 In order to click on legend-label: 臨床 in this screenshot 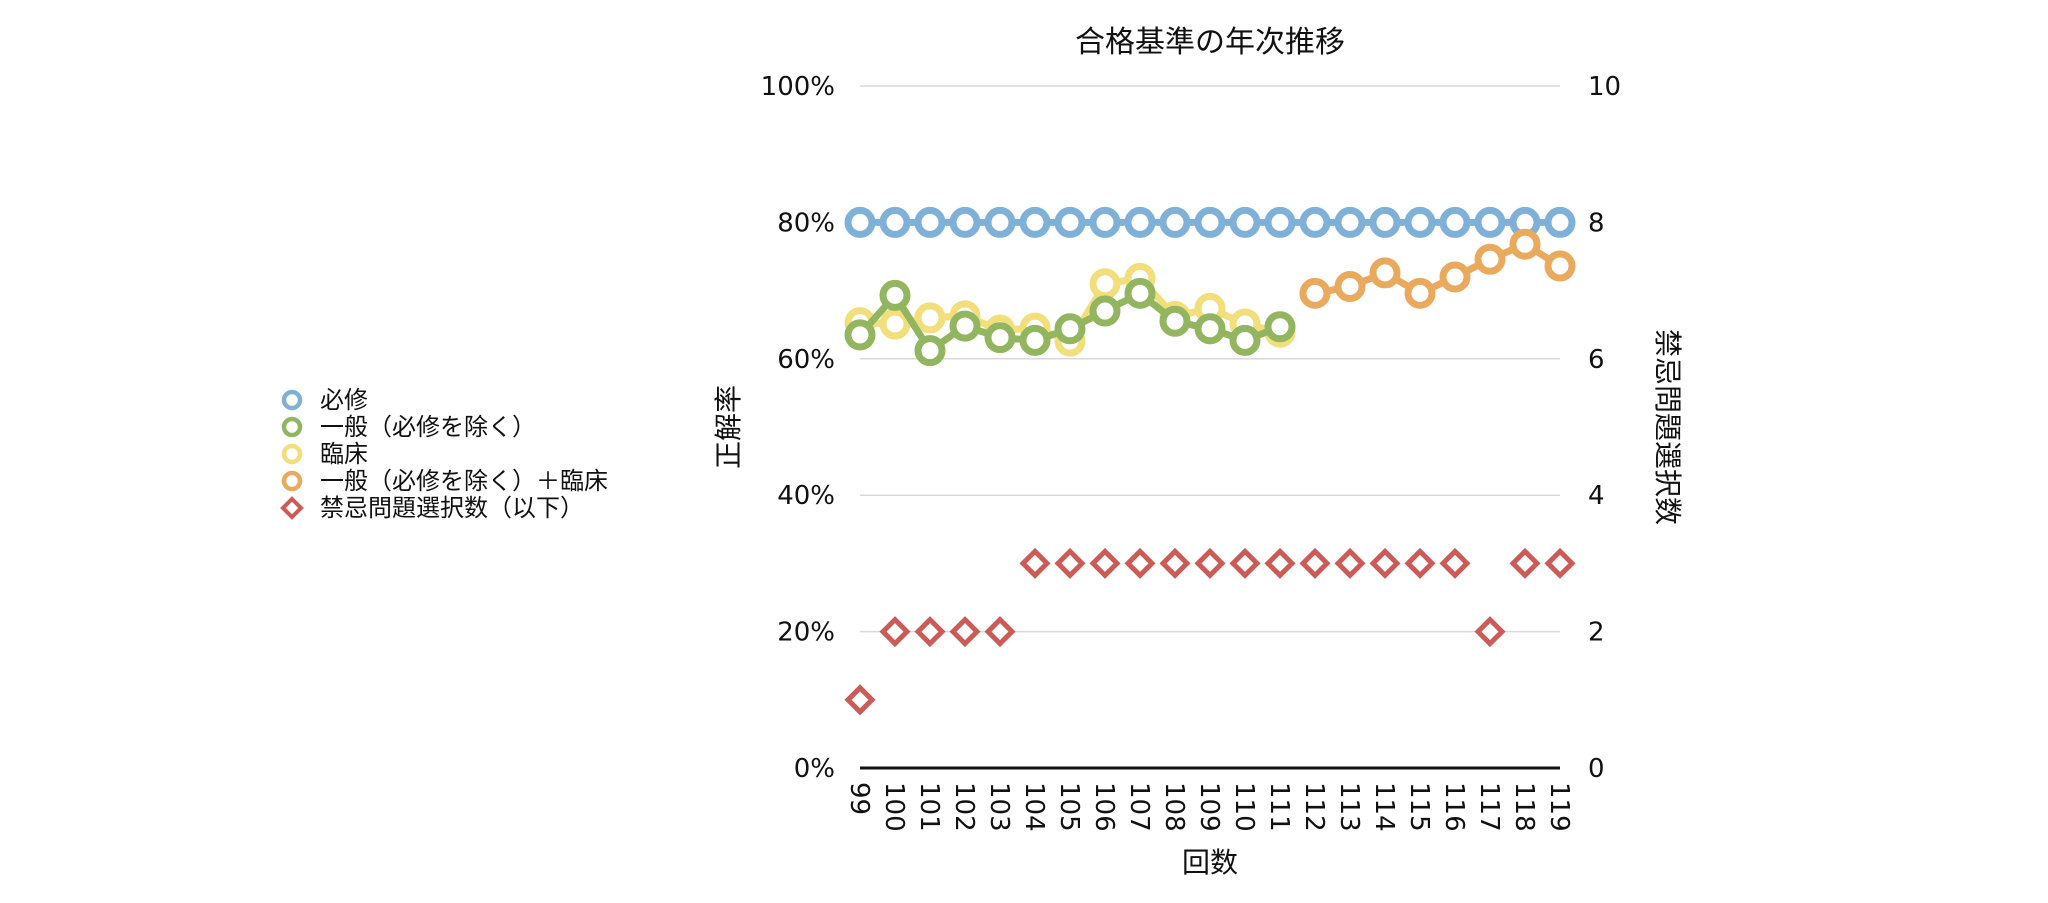, I will do `click(344, 454)`.